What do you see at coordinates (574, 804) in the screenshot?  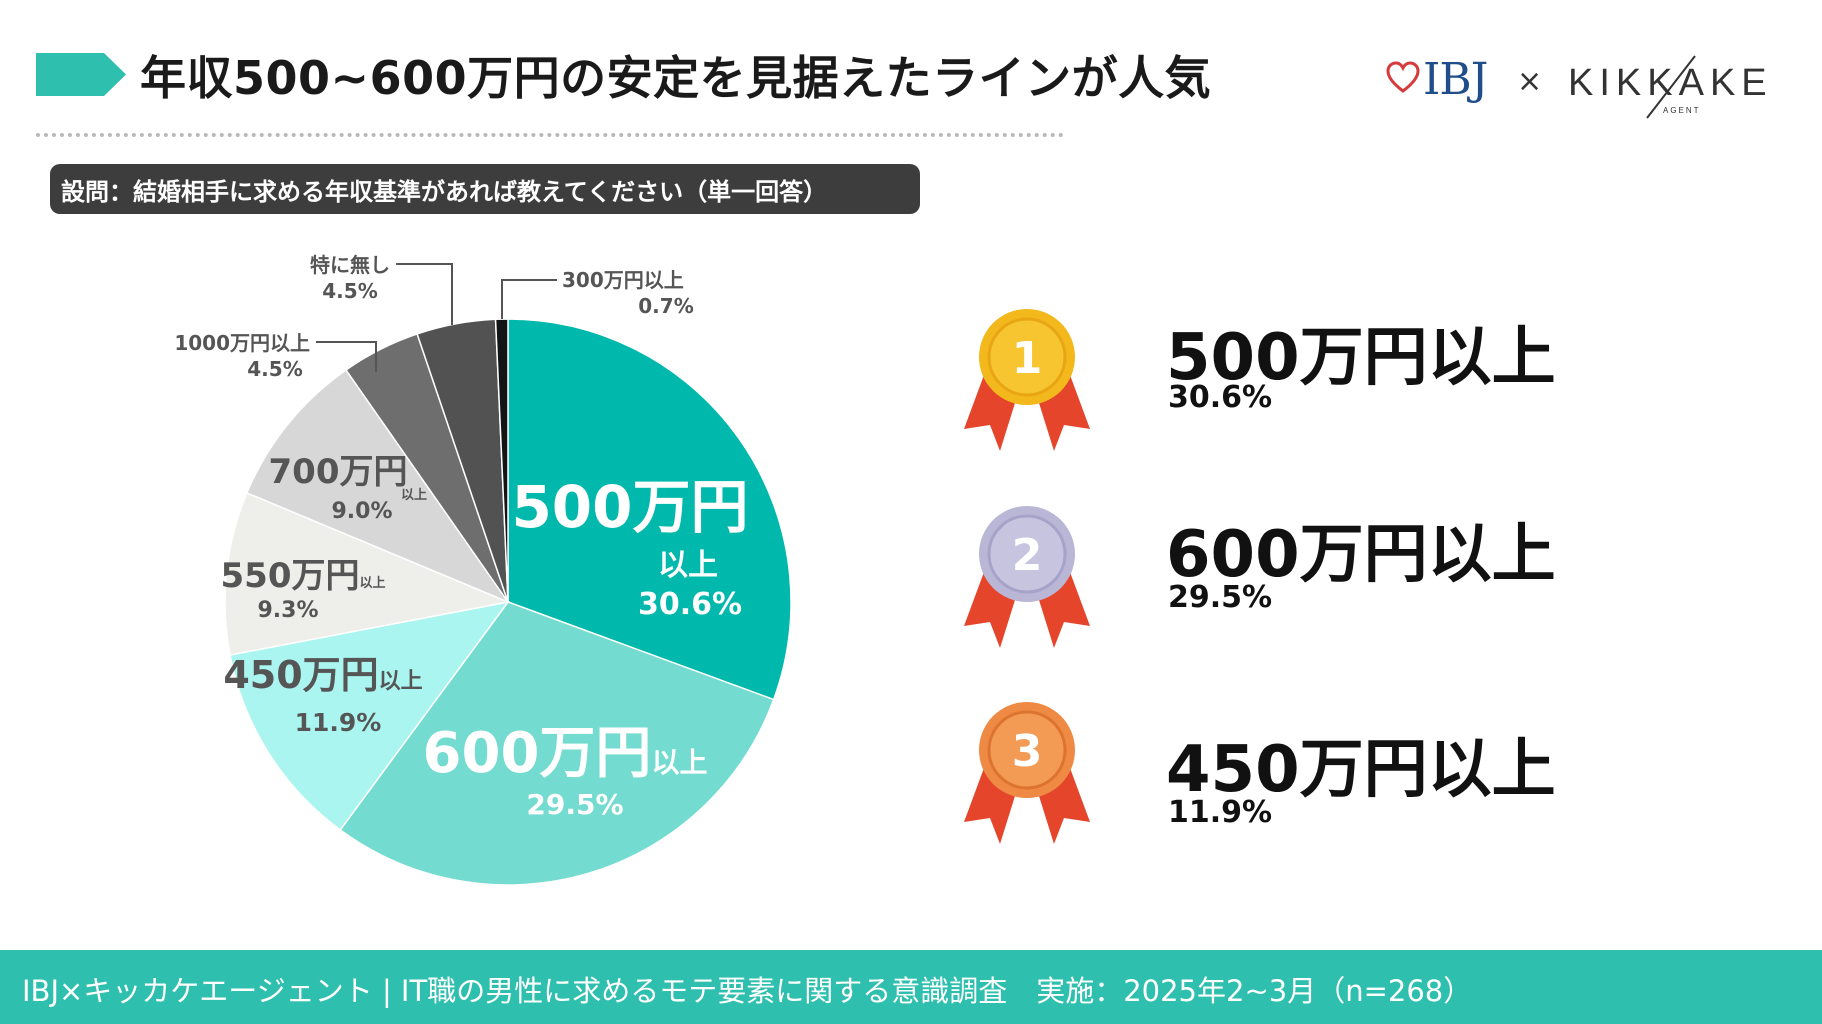 I see `pie-label-percent: 29.5%` at bounding box center [574, 804].